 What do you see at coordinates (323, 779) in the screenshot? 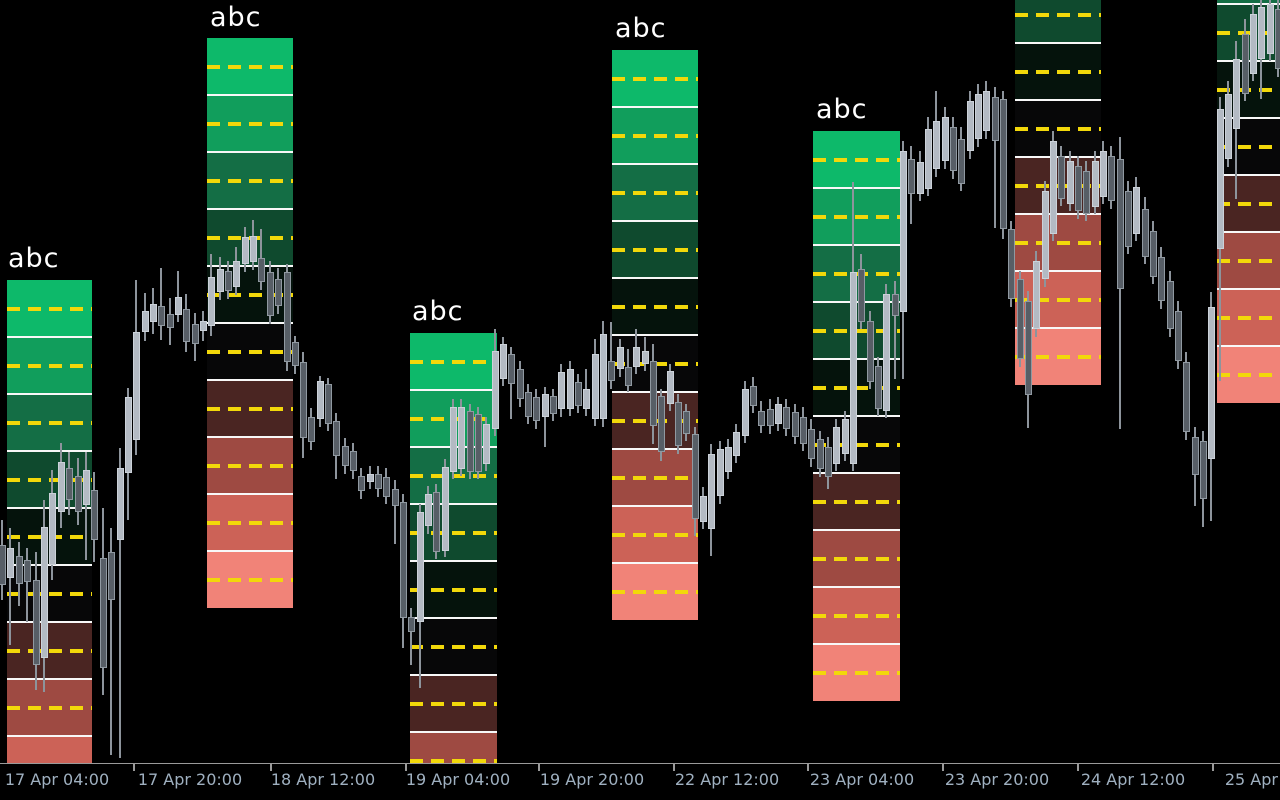
I see `time-axis-label: 18 Apr 12:00` at bounding box center [323, 779].